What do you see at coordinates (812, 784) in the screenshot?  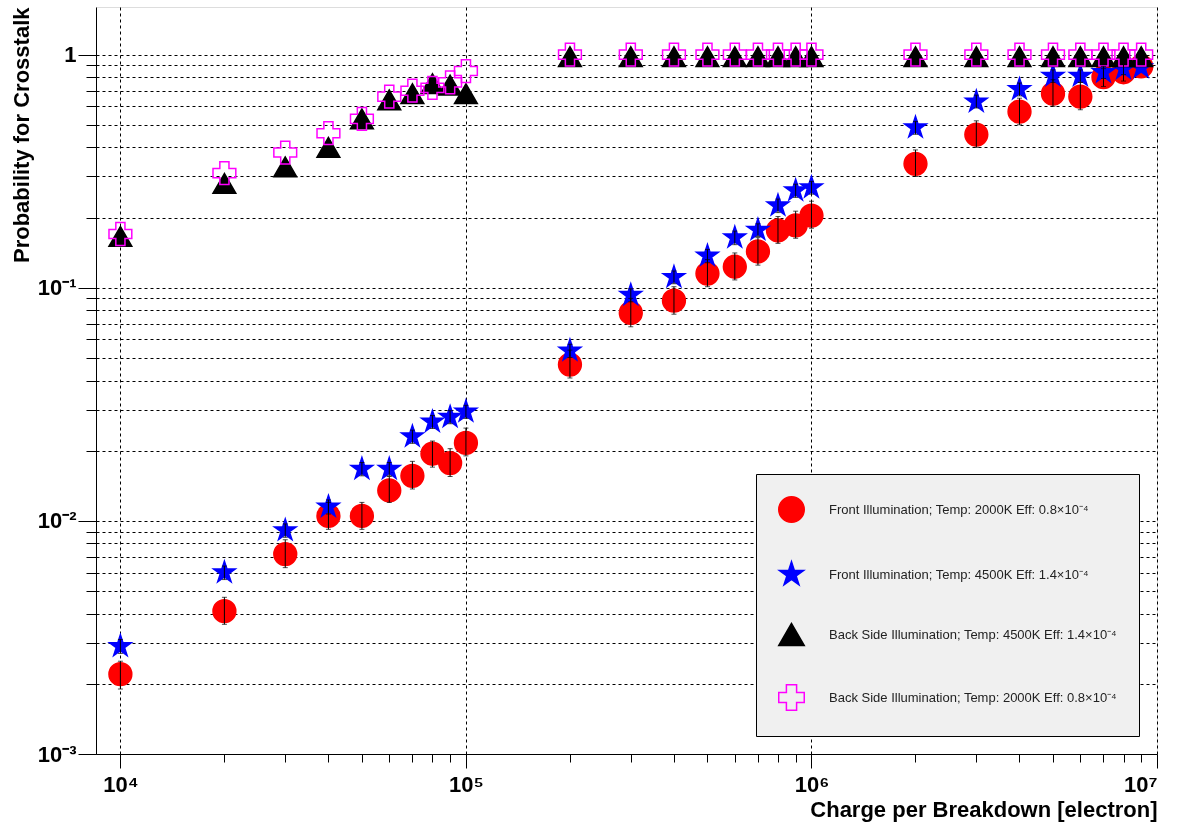 I see `x-tick-label: 10⁶` at bounding box center [812, 784].